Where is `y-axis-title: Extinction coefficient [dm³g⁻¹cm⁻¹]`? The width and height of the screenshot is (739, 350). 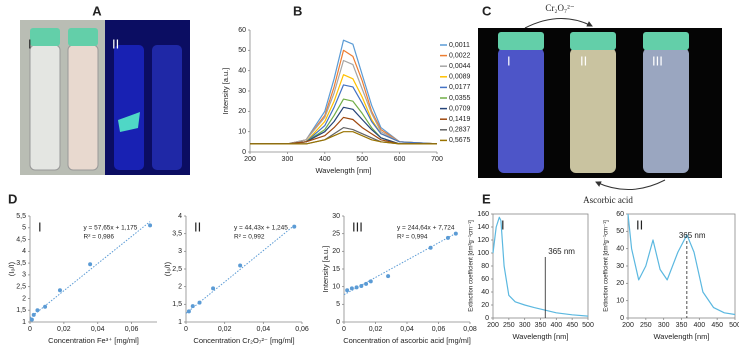
y-axis-title: Extinction coefficient [dm³g⁻¹cm⁻¹] is located at coordinates (607, 266).